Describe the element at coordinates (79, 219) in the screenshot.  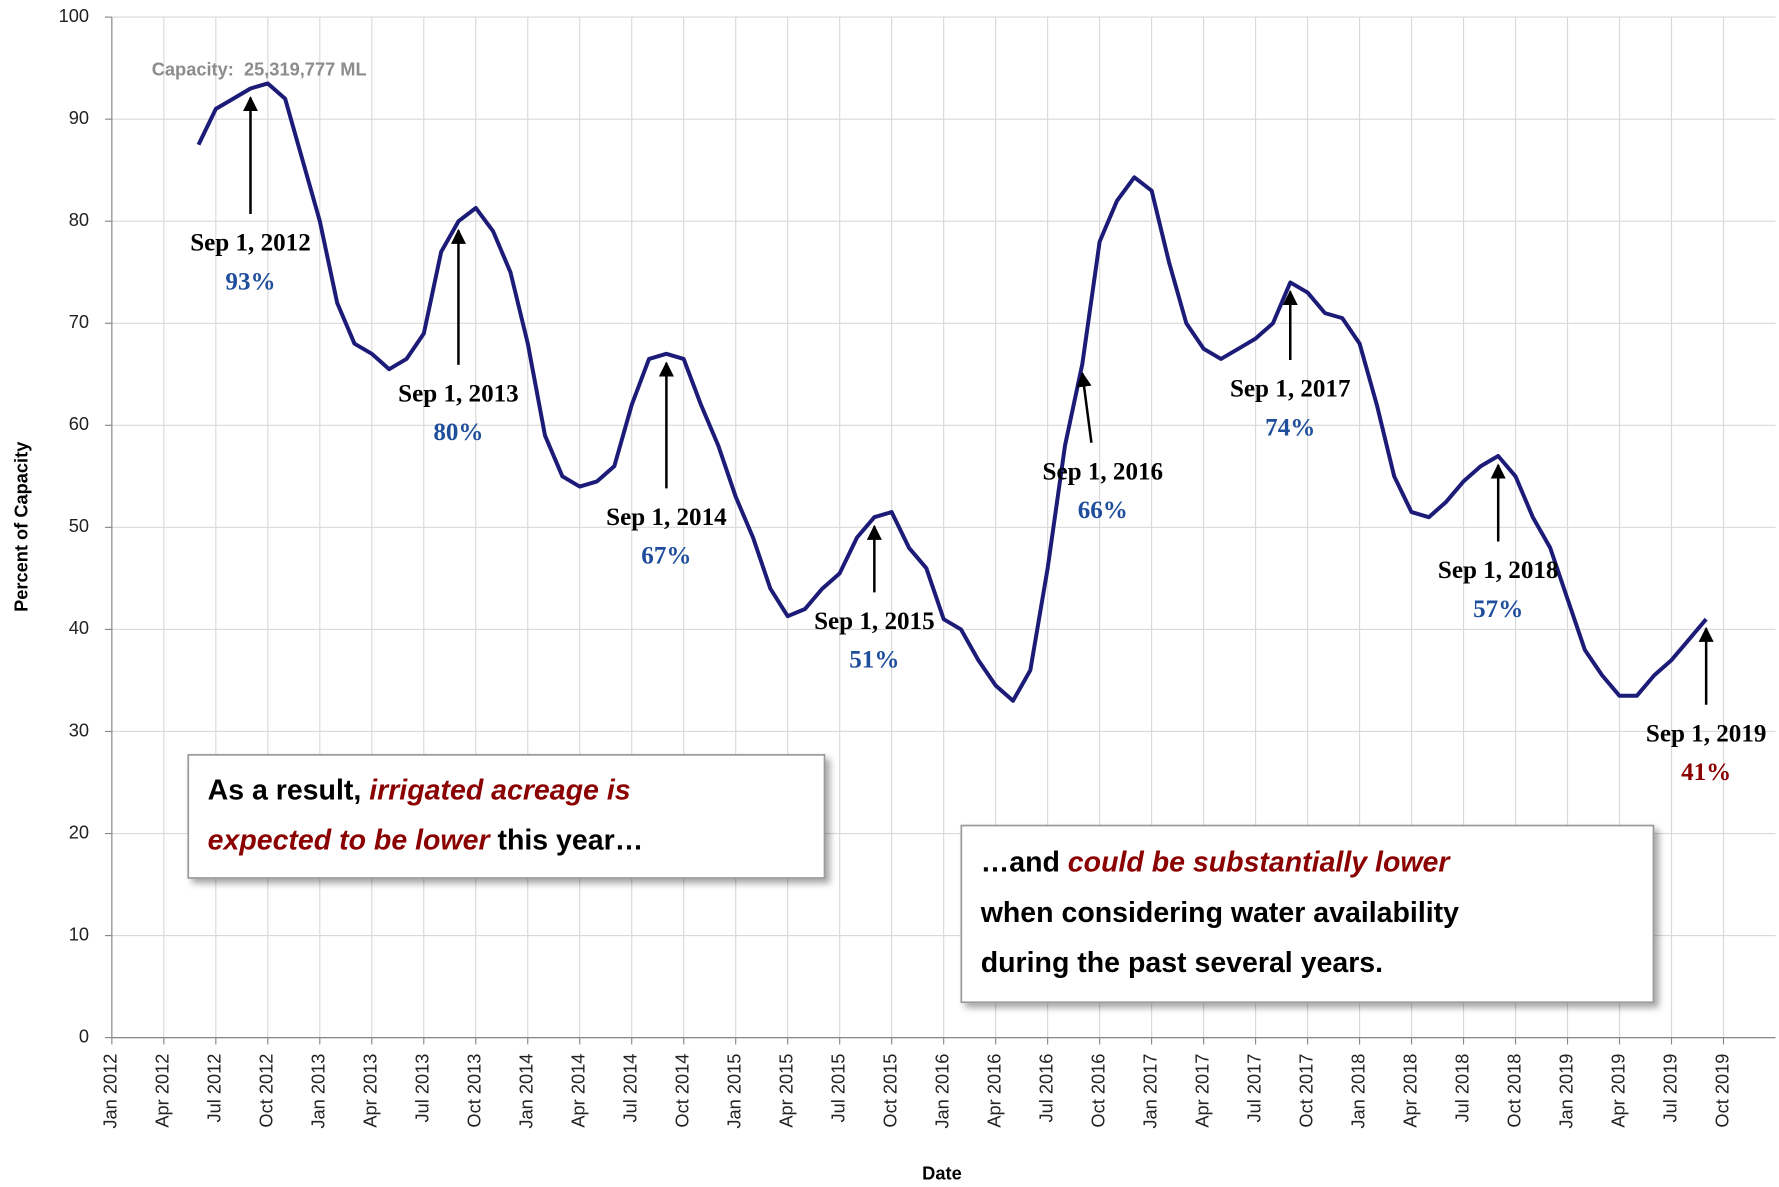
I see `y-tick-label: 80` at that location.